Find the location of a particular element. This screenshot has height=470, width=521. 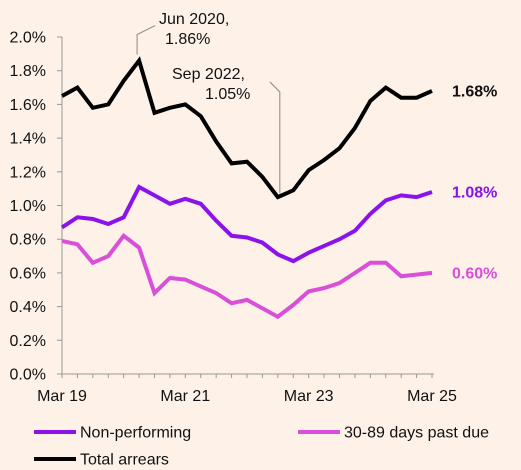

annotation-label: Sep 2022, is located at coordinates (208, 74).